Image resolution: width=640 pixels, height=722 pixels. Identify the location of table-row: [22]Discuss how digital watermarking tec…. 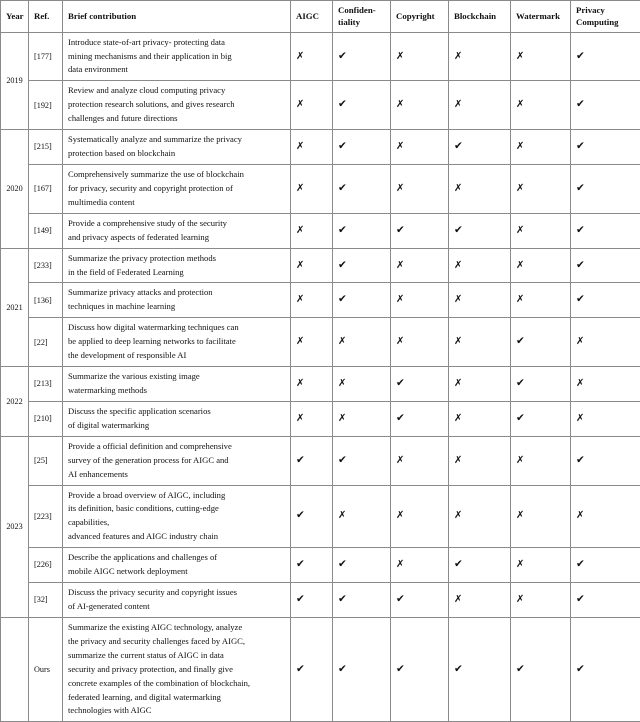
(320, 342).